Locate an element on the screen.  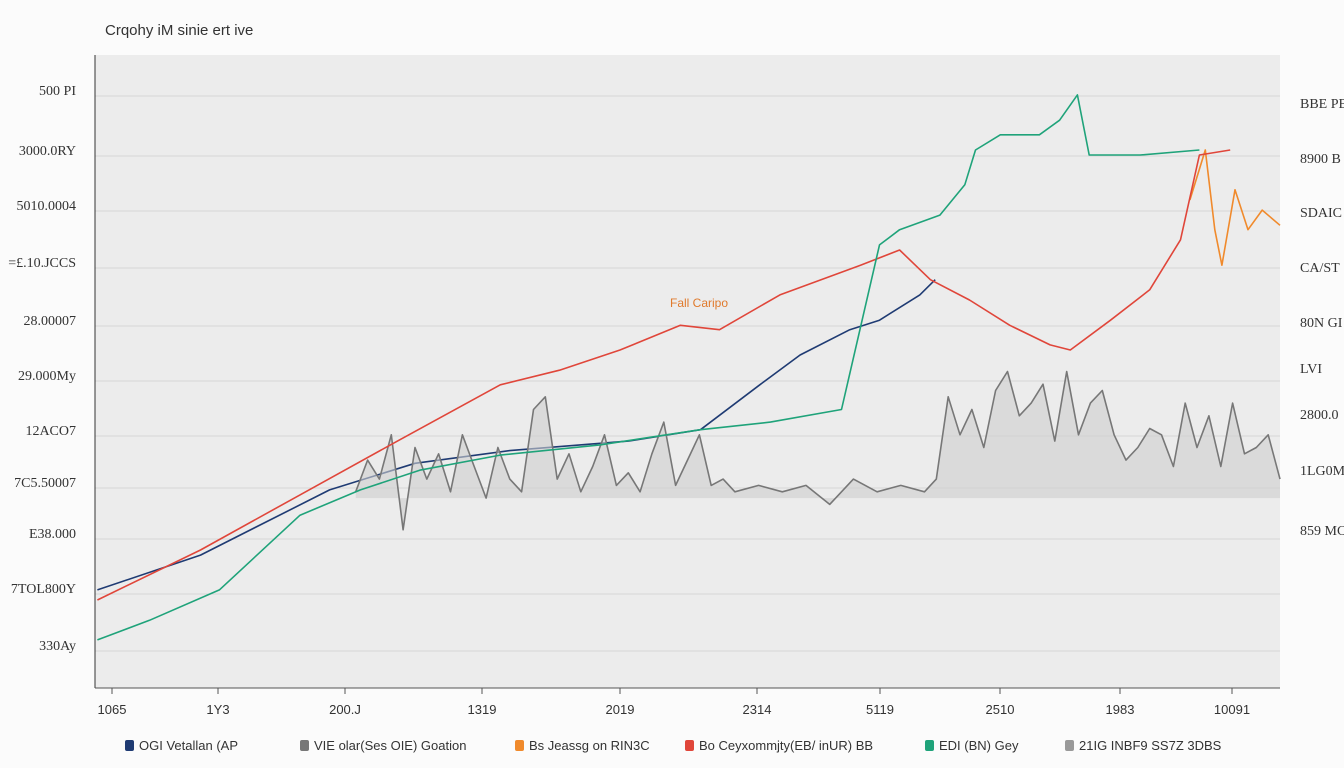
legend-label: Bs Jeassg on RIN3C is located at coordinates (589, 745).